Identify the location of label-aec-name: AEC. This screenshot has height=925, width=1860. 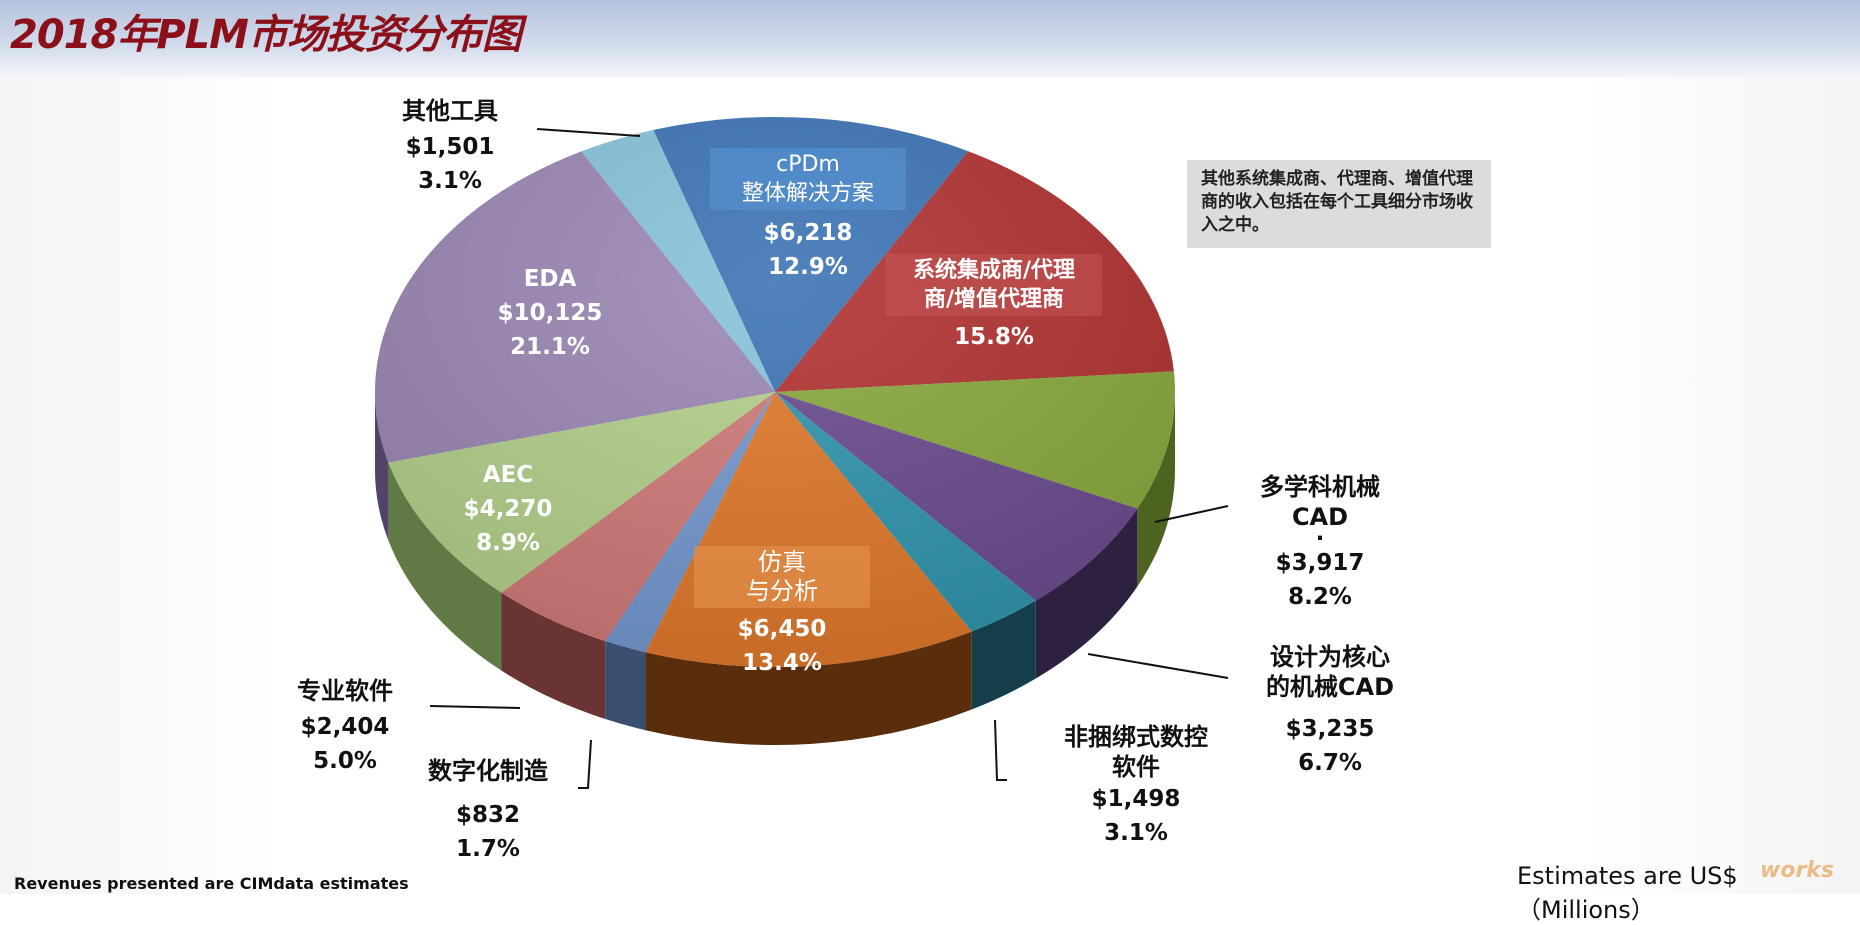
(508, 475).